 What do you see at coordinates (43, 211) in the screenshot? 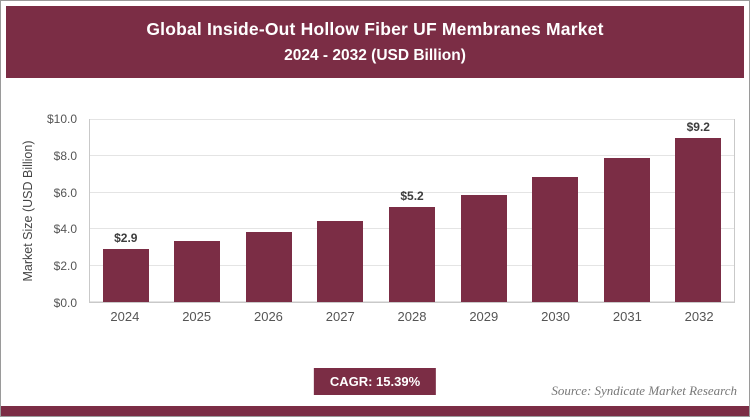
I see `y-axis-tick-labels: $0.0 $2.0 $4.0 $6.0 $8.0 $10.0` at bounding box center [43, 211].